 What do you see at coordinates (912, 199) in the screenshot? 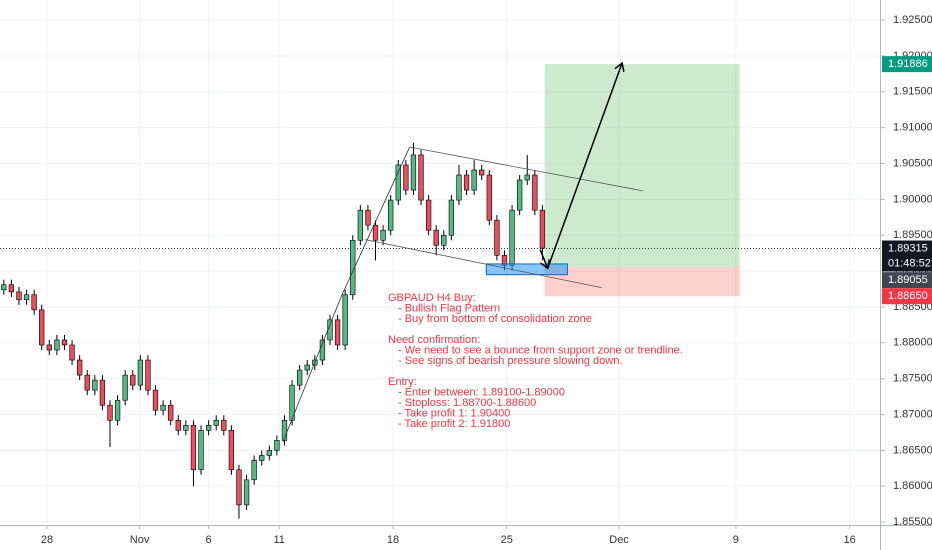
I see `y-tick-label: 1.90000` at bounding box center [912, 199].